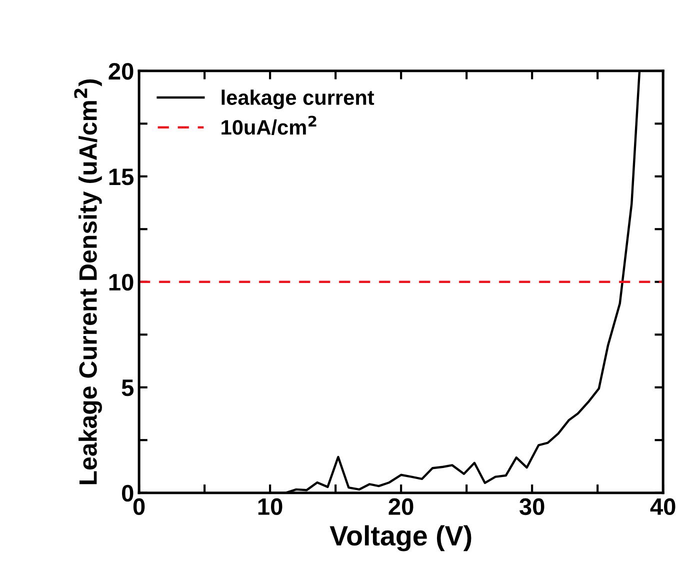 The width and height of the screenshot is (685, 586). I want to click on x-tick-label: 40, so click(663, 507).